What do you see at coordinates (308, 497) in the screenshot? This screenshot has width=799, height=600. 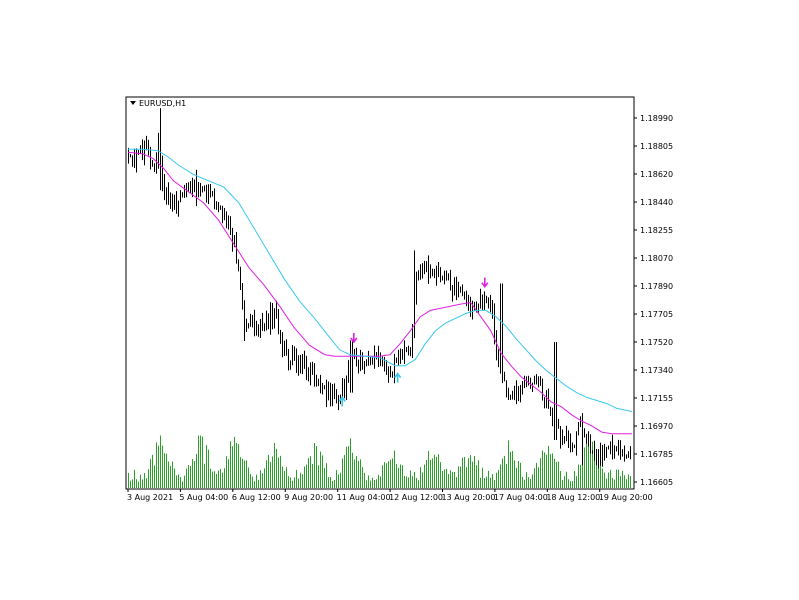 I see `x-tick-label: 9 Aug 20:00` at bounding box center [308, 497].